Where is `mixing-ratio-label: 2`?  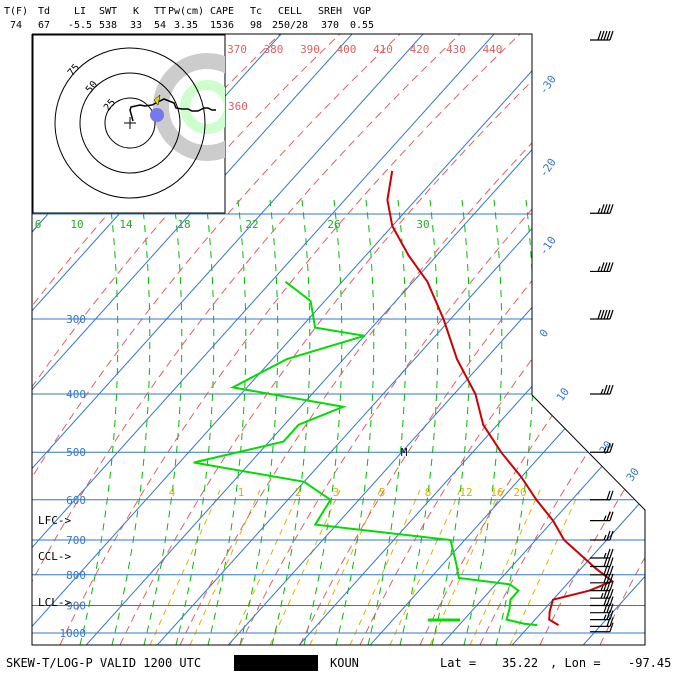 mixing-ratio-label: 2 is located at coordinates (298, 492).